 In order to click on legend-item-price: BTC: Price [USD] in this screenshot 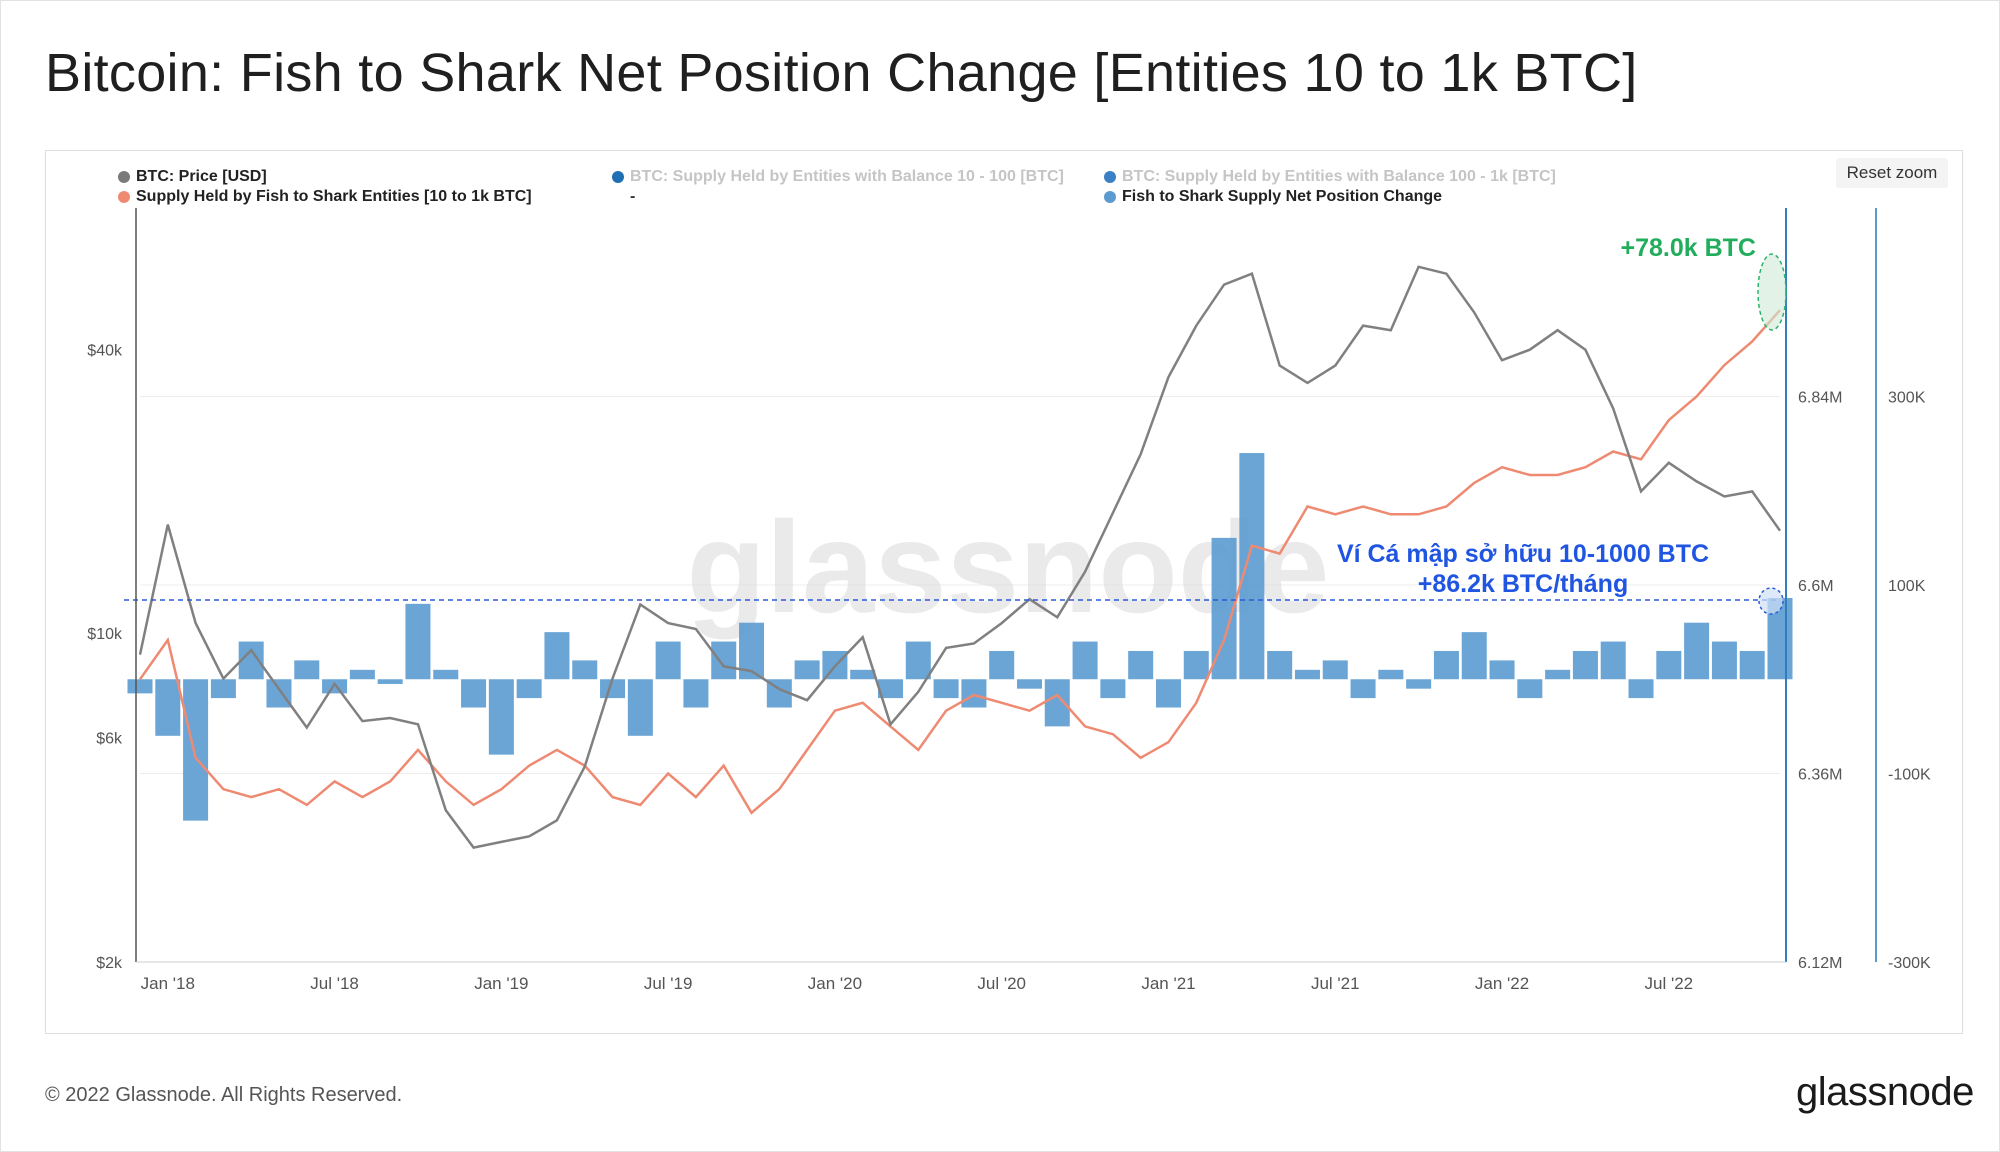, I will do `click(192, 177)`.